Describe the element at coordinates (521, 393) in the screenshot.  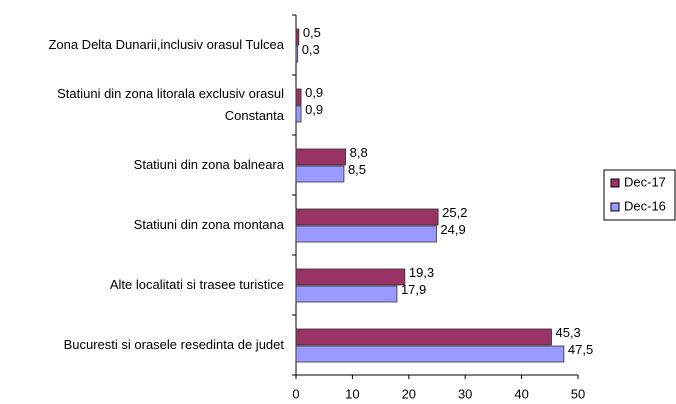
I see `x-tick-label: 40` at that location.